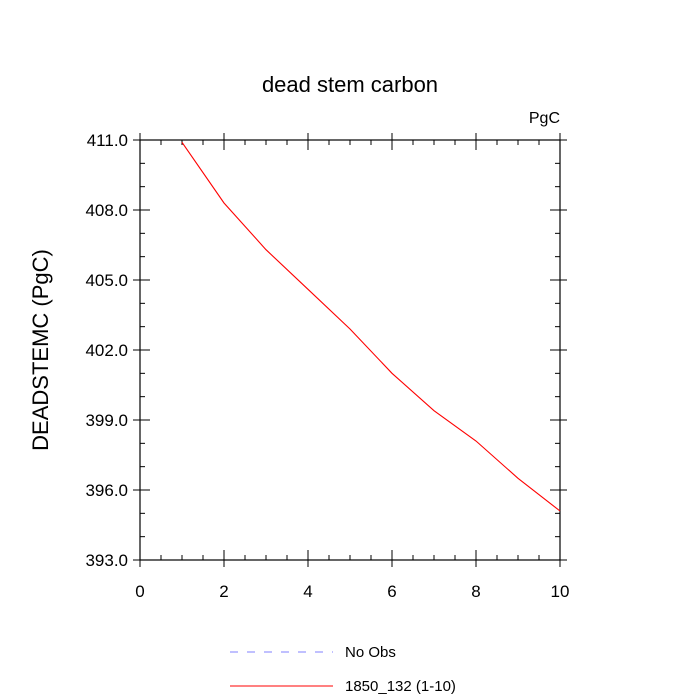 The width and height of the screenshot is (700, 700). Describe the element at coordinates (106, 490) in the screenshot. I see `y-tick-label: 396.0` at that location.